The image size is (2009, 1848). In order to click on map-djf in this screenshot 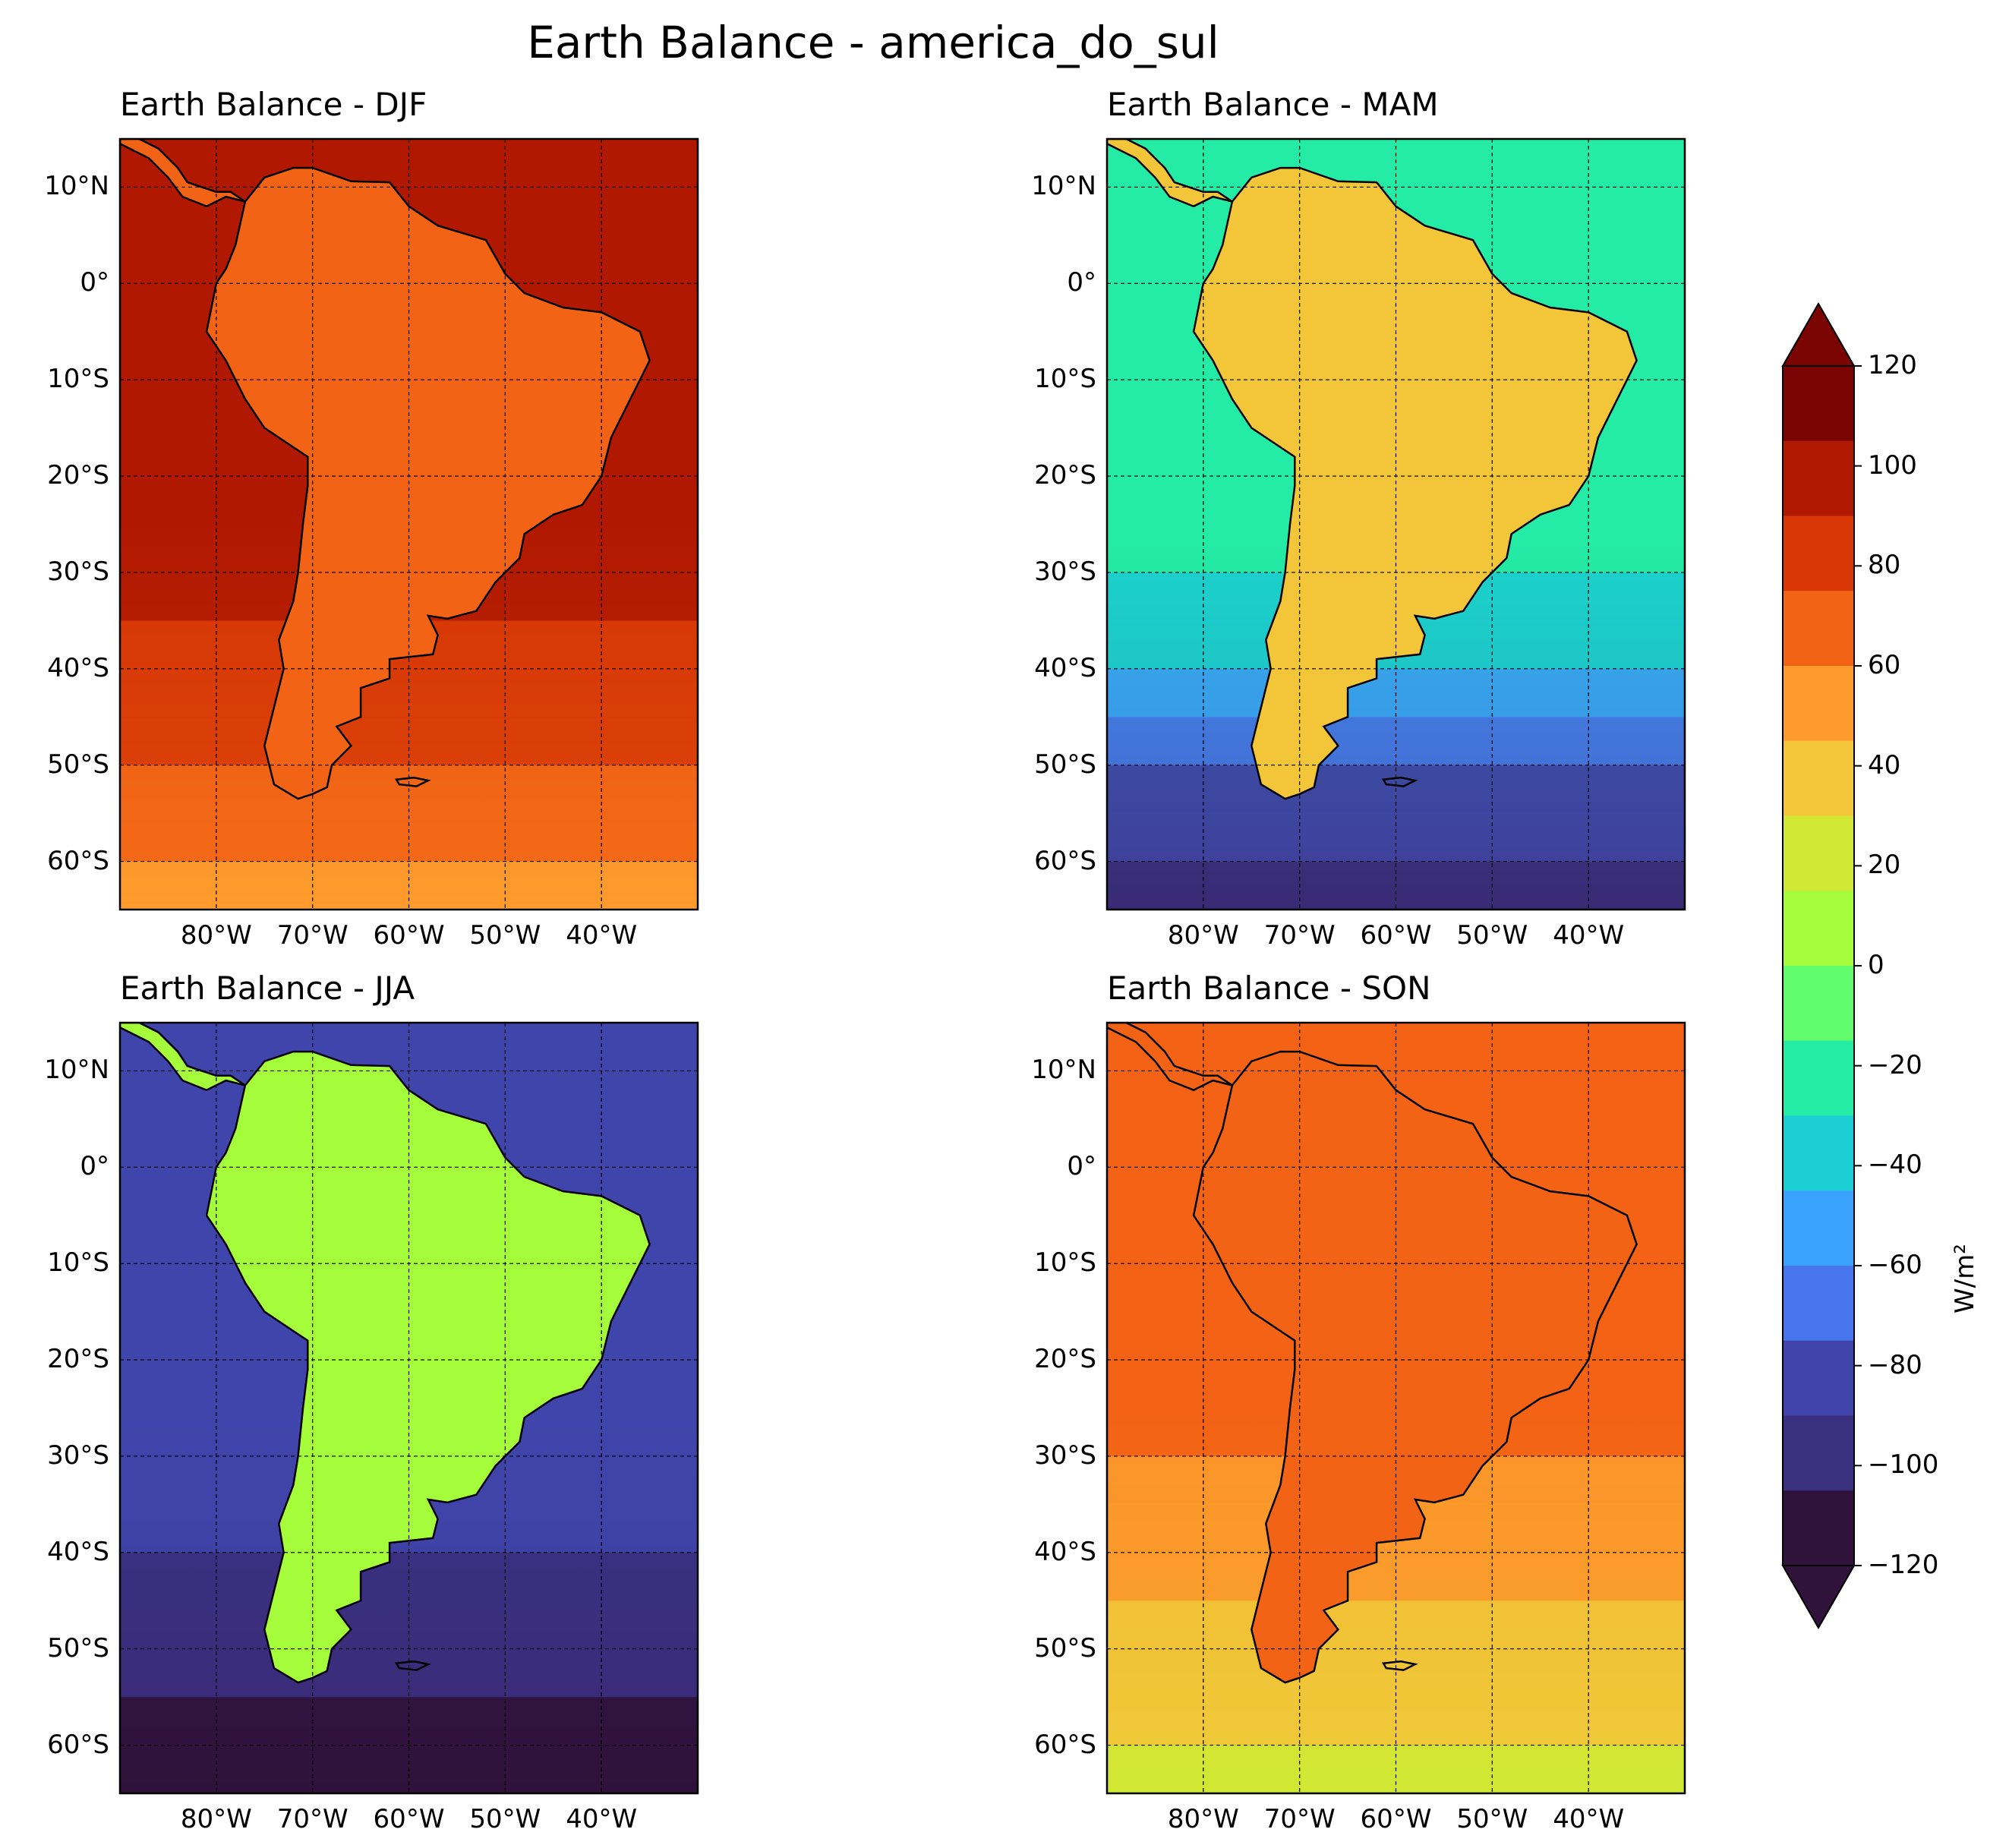, I will do `click(408, 524)`.